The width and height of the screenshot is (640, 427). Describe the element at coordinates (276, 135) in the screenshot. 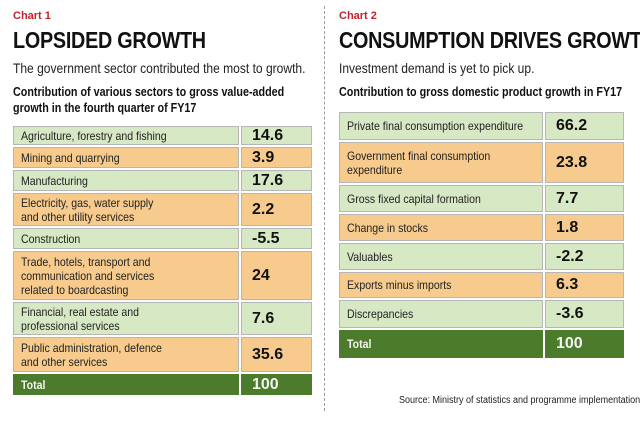

I see `row-value: 14.6` at that location.